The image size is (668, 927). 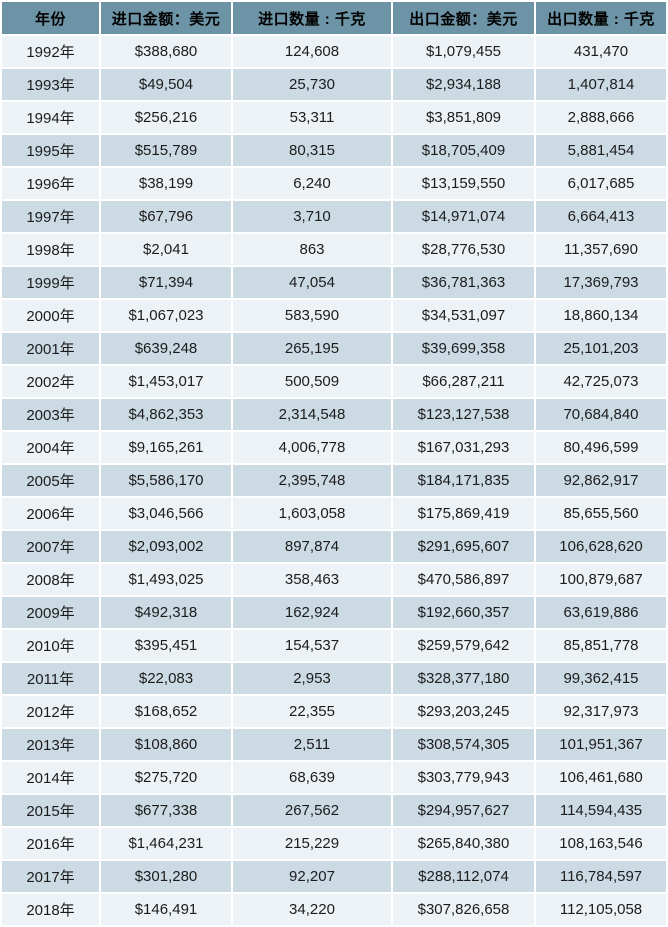 What do you see at coordinates (312, 282) in the screenshot?
I see `value-cell: 47,054` at bounding box center [312, 282].